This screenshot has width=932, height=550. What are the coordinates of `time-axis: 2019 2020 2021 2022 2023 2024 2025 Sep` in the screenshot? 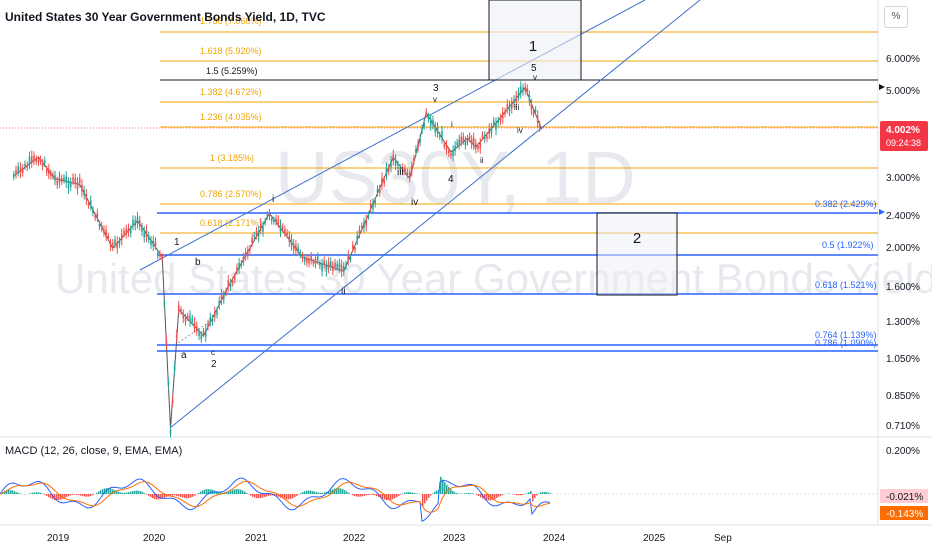 It's located at (389, 538).